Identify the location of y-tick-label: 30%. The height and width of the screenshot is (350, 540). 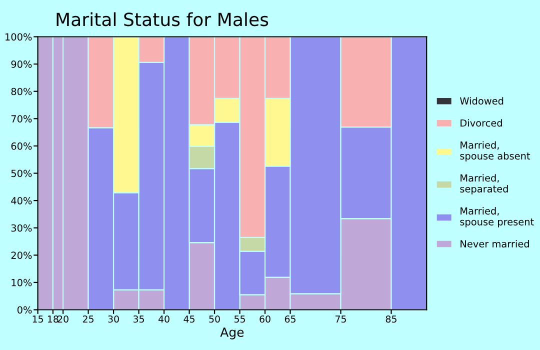
(21, 228).